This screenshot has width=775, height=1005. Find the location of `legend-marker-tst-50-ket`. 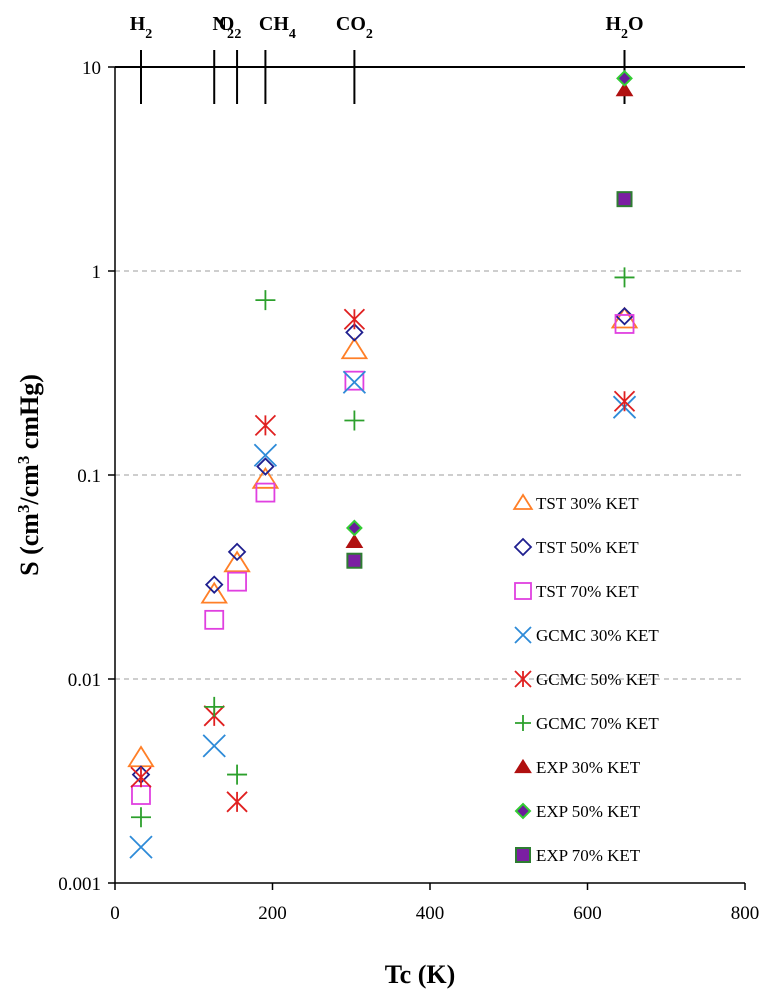

legend-marker-tst-50-ket is located at coordinates (523, 547).